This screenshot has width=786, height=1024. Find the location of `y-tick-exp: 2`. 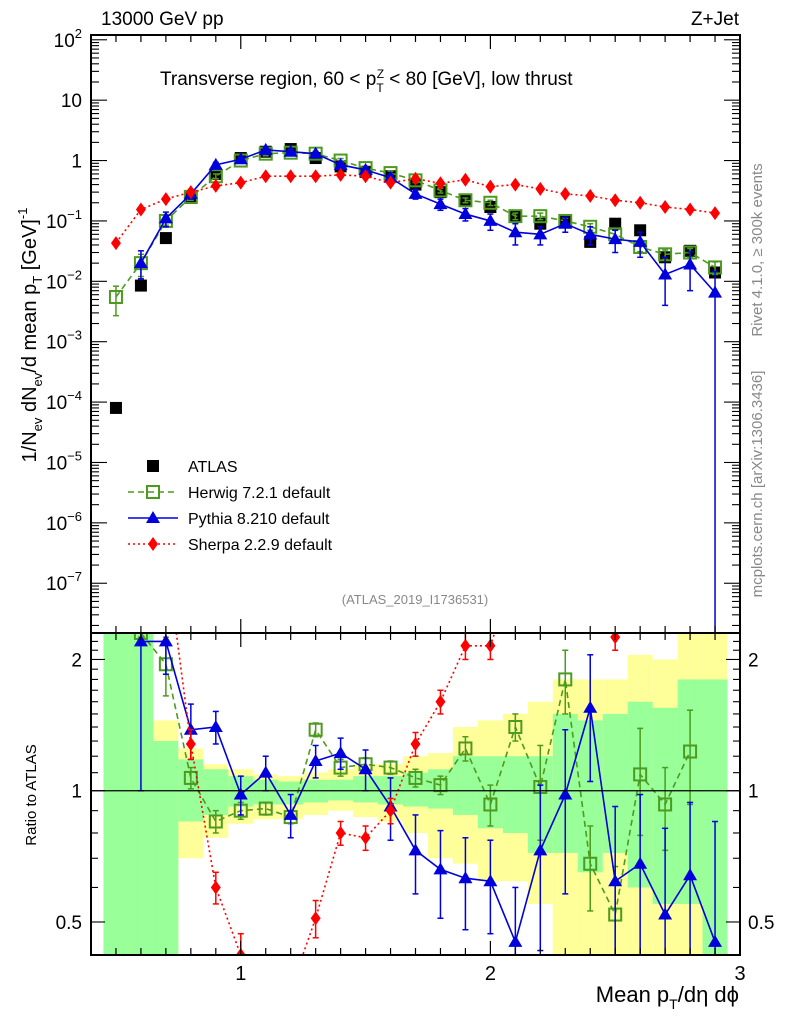

y-tick-exp: 2 is located at coordinates (78, 33).